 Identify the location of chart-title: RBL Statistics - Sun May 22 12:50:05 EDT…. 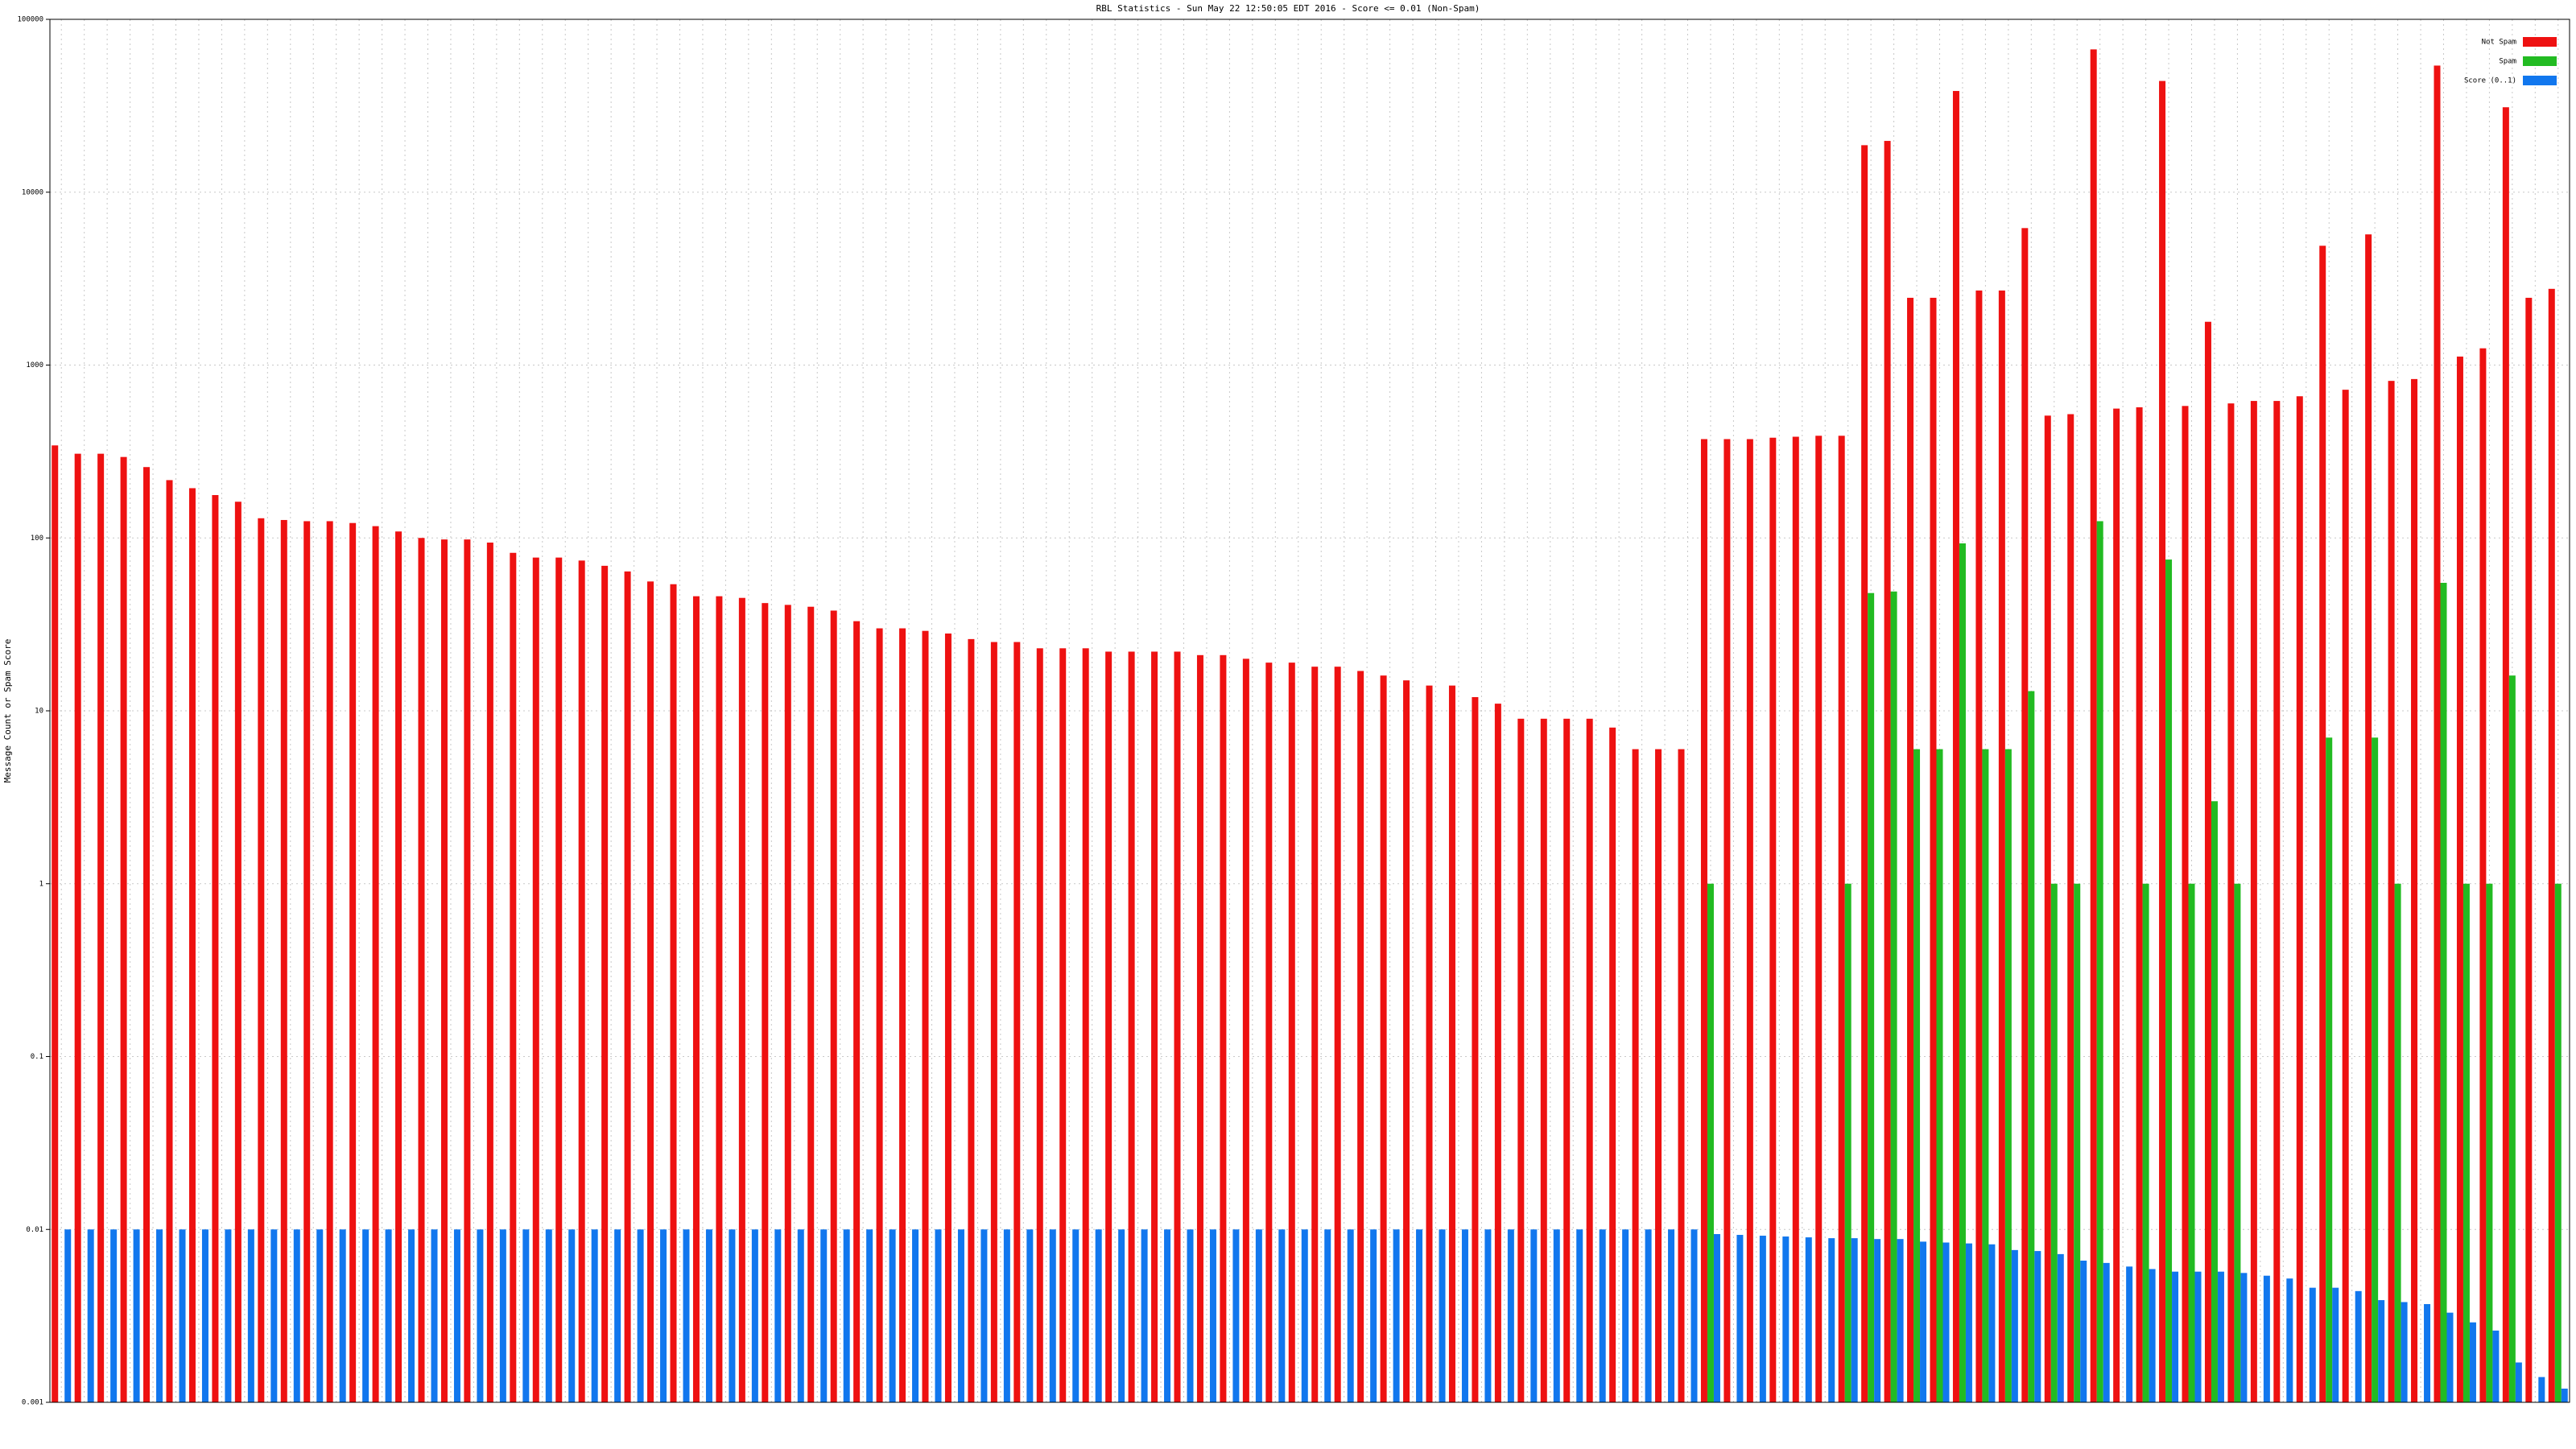
(1288, 8).